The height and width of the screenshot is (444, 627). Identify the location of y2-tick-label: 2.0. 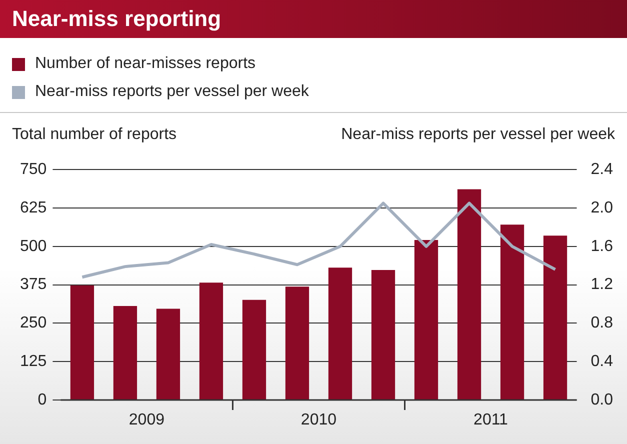
(602, 207).